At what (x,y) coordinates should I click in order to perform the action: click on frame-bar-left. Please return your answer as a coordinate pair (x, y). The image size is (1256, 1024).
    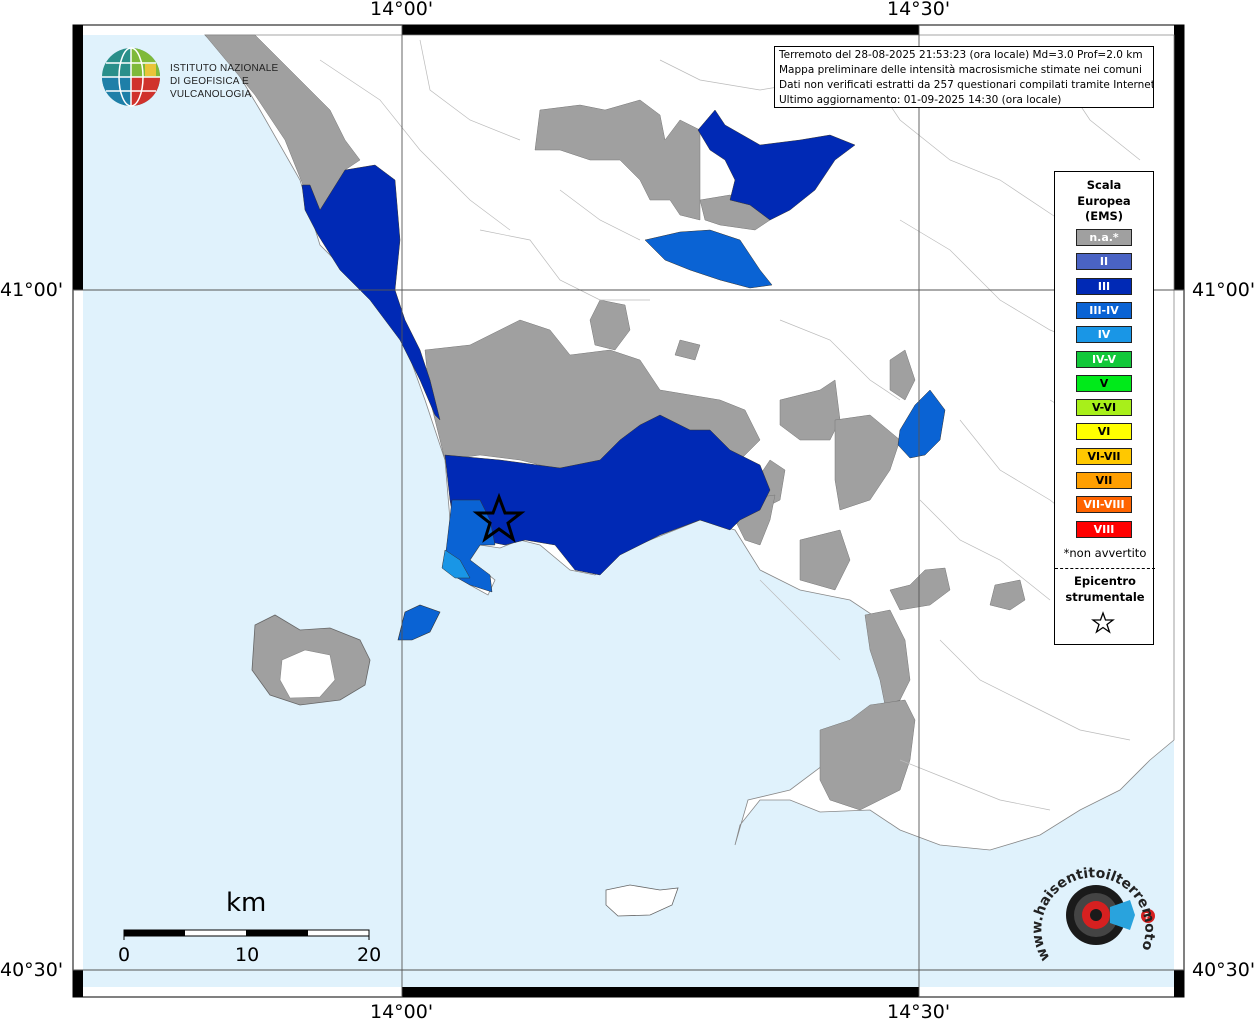
    Looking at the image, I should click on (78, 157).